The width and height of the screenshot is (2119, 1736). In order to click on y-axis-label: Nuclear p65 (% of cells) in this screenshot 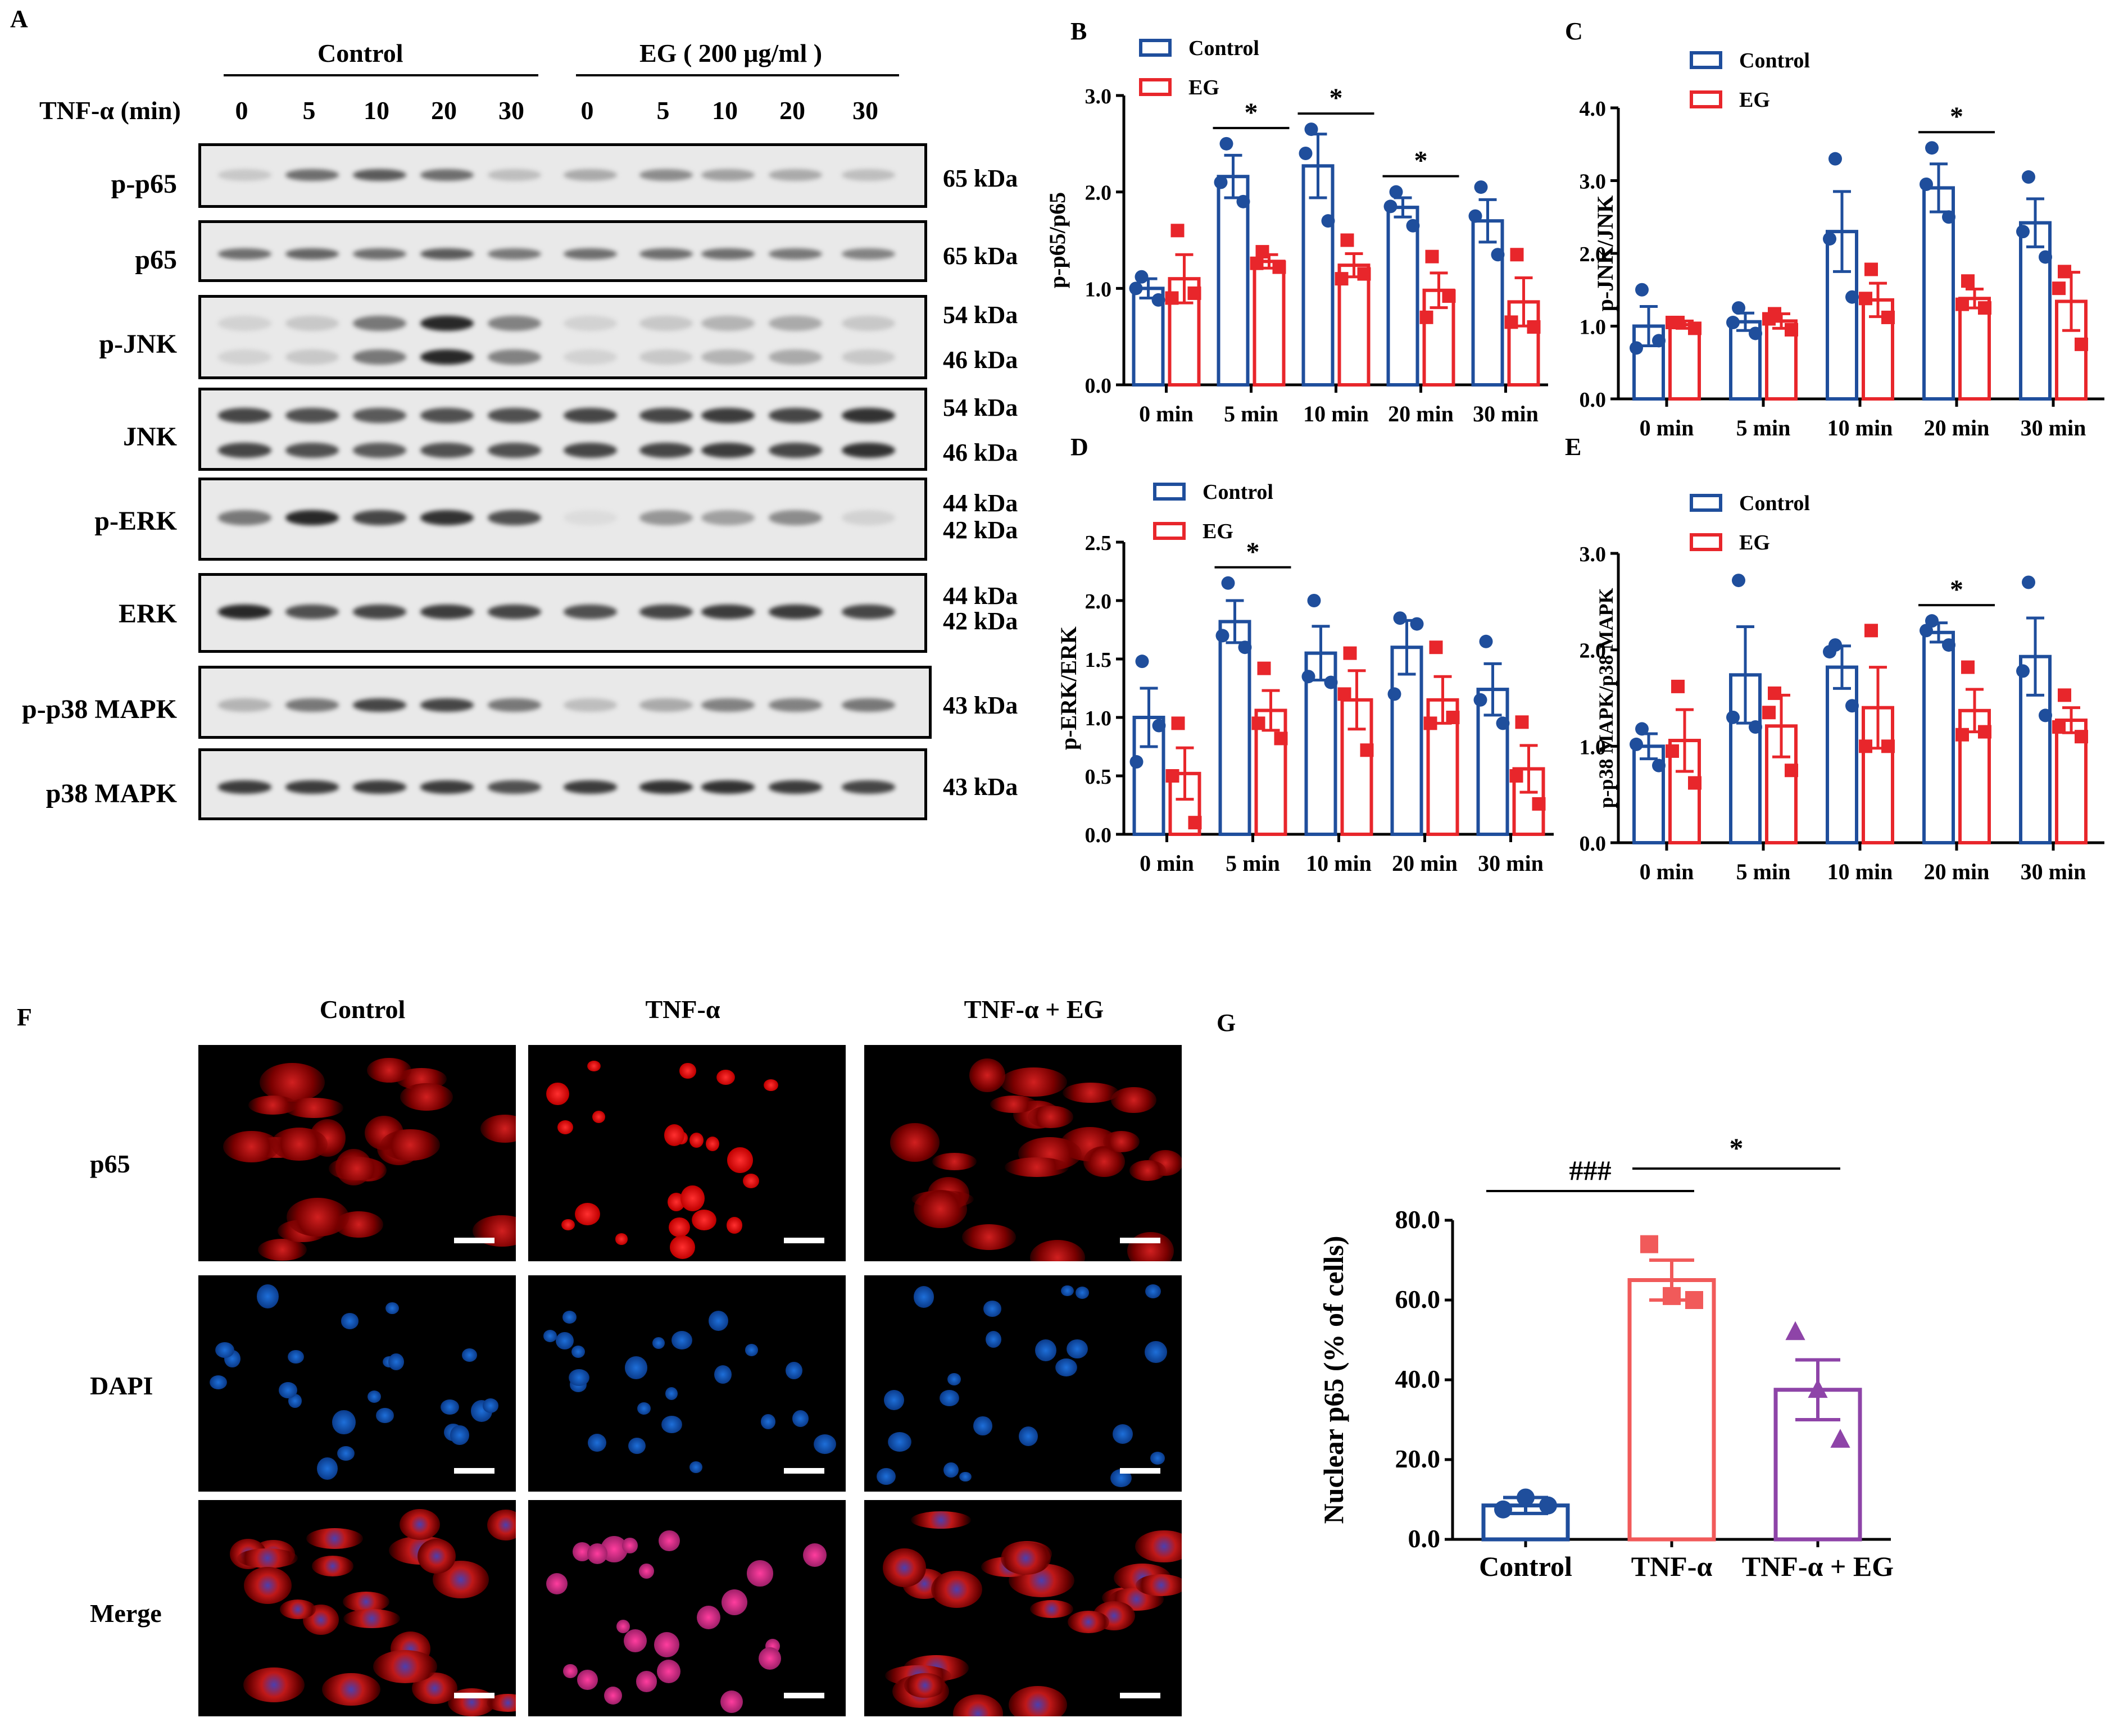, I will do `click(1333, 1380)`.